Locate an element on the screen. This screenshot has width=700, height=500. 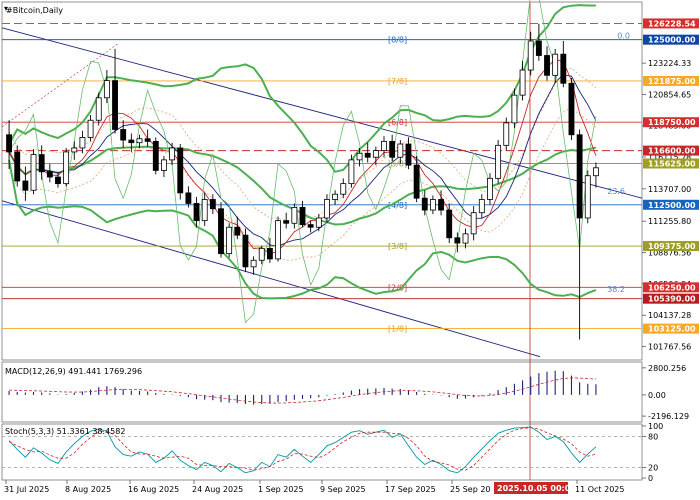
murrey-label: [5/8] is located at coordinates (397, 163).